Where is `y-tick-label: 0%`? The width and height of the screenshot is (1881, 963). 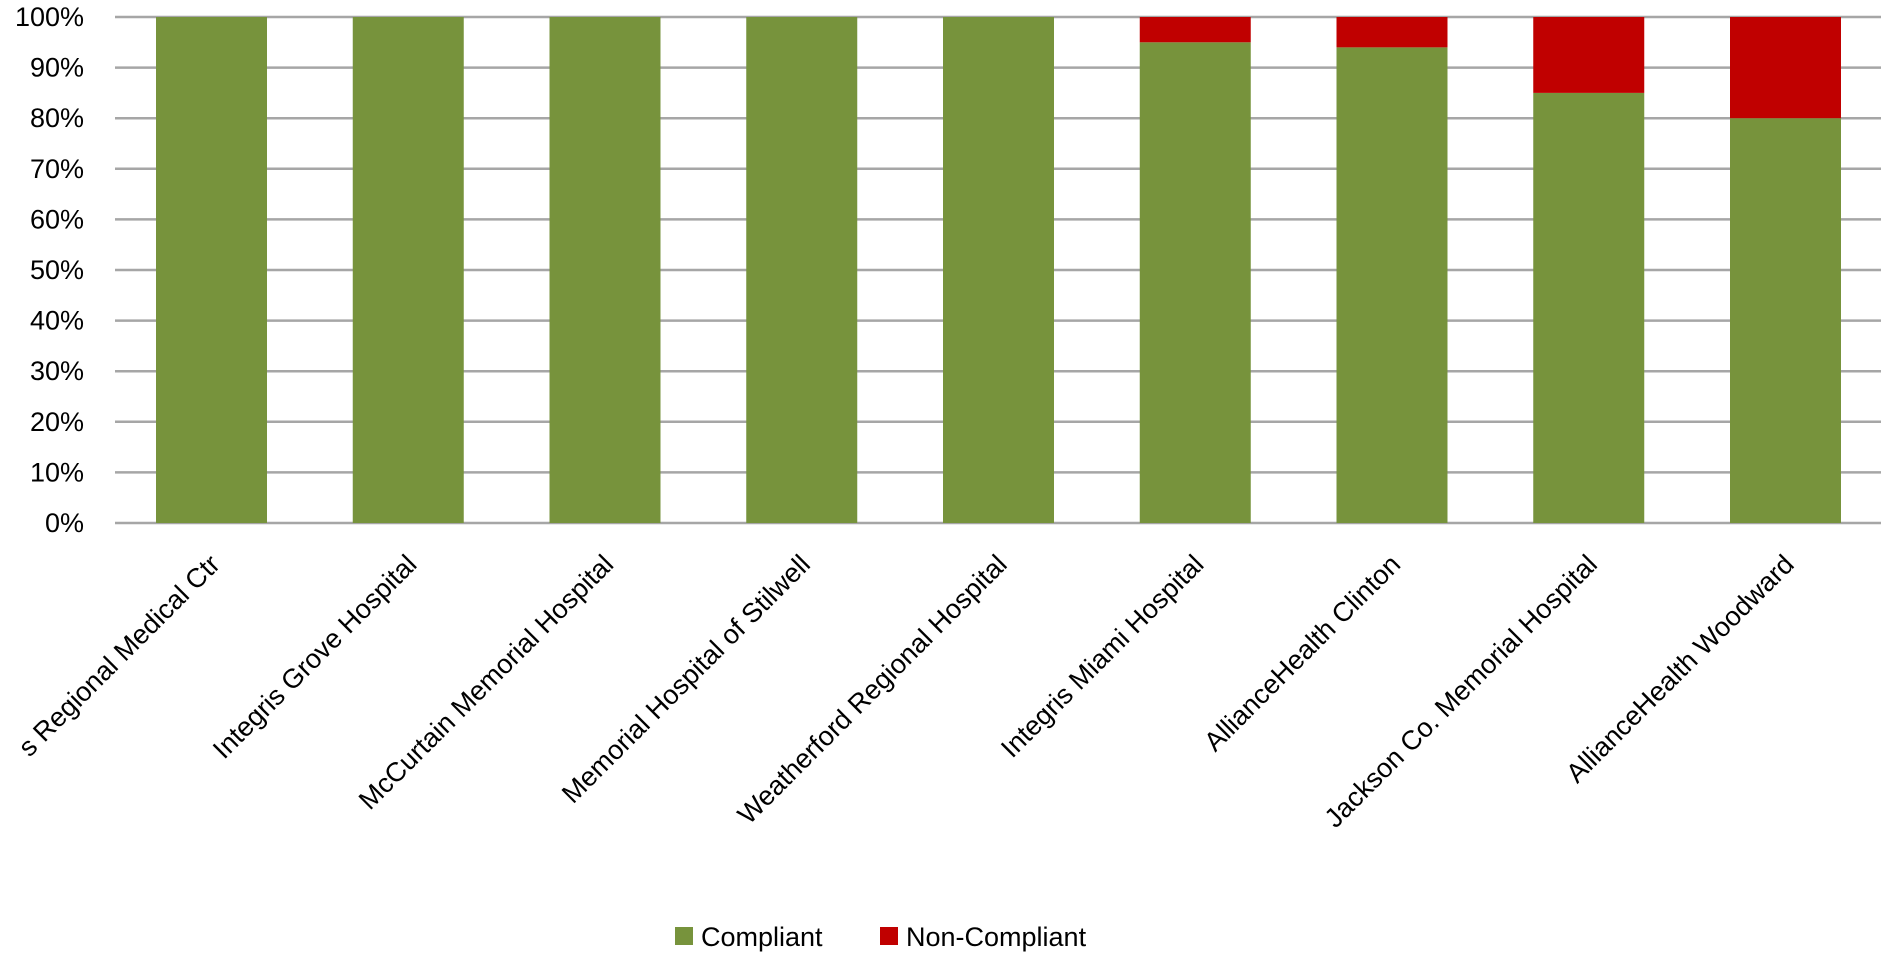
y-tick-label: 0% is located at coordinates (64, 523).